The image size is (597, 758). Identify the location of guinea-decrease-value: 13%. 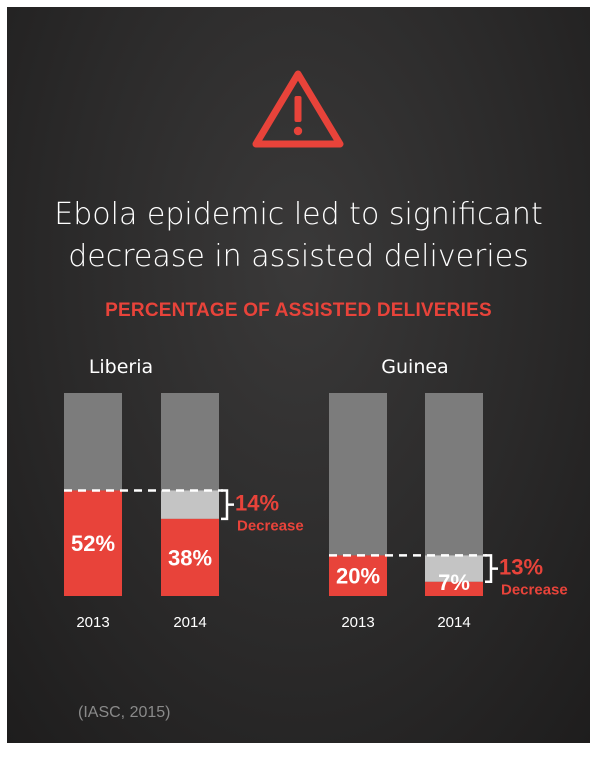
(521, 567).